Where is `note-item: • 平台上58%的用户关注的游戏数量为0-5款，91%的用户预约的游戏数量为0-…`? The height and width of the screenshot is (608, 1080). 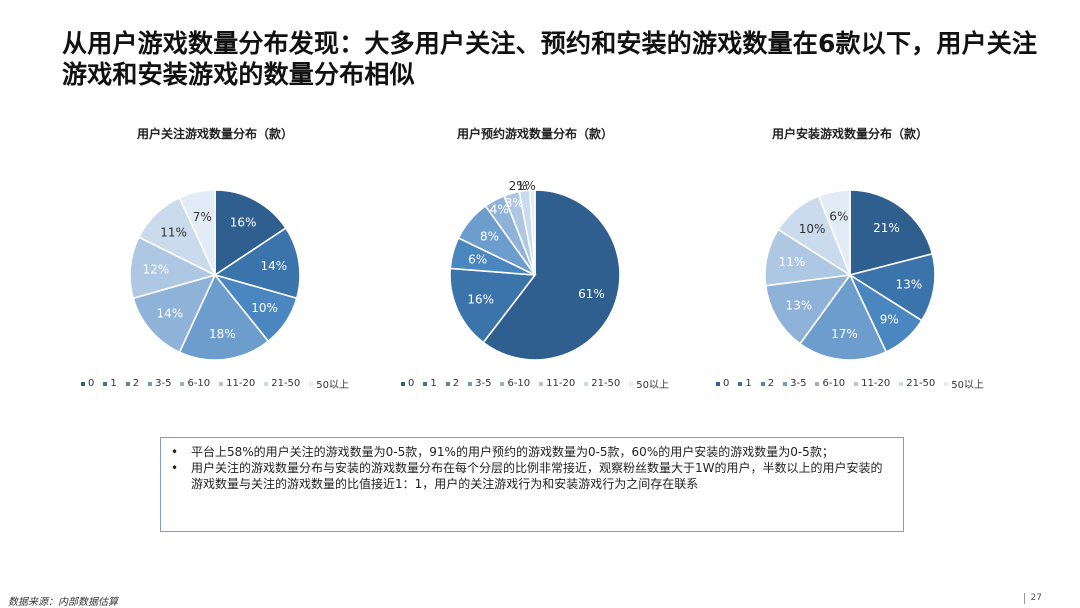
note-item: • 平台上58%的用户关注的游戏数量为0-5款，91%的用户预约的游戏数量为0-… is located at coordinates (532, 452).